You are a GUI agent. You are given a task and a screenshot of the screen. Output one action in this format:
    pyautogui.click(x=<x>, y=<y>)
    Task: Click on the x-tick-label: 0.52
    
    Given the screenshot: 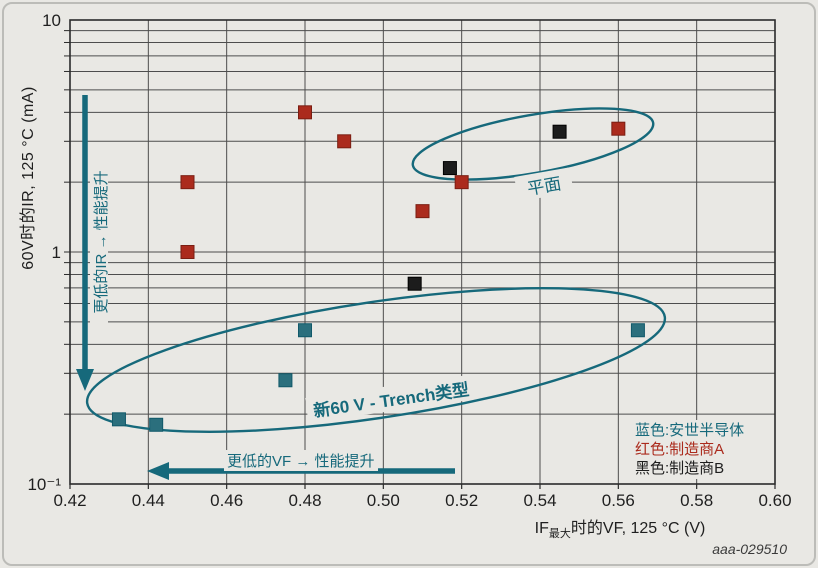 What is the action you would take?
    pyautogui.click(x=461, y=500)
    